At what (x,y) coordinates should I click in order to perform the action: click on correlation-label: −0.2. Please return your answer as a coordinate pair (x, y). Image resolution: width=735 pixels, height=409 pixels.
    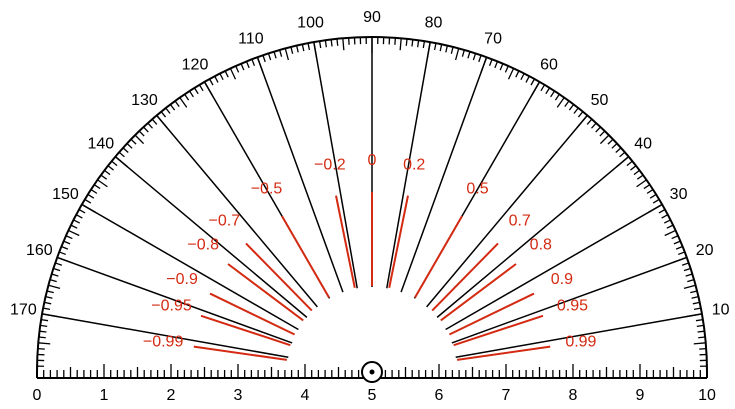
    Looking at the image, I should click on (330, 164).